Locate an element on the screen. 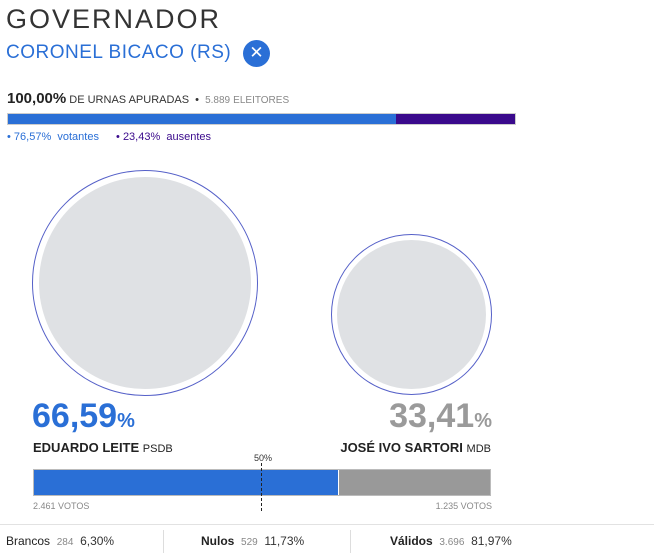 This screenshot has width=654, height=553. candidate-pct: 66,59% is located at coordinates (83, 416).